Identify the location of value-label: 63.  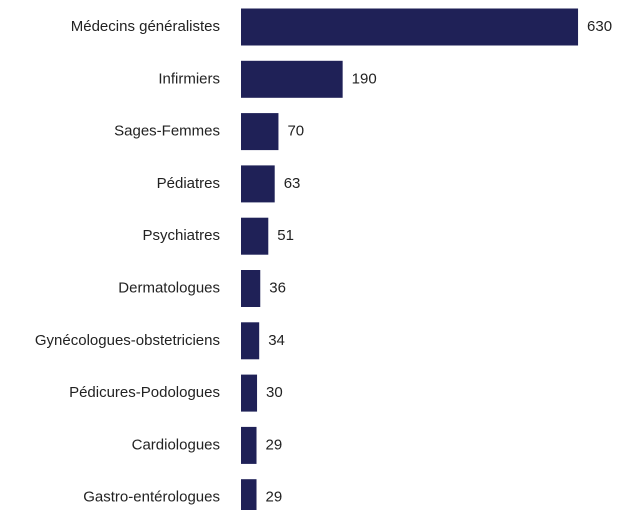
(292, 183).